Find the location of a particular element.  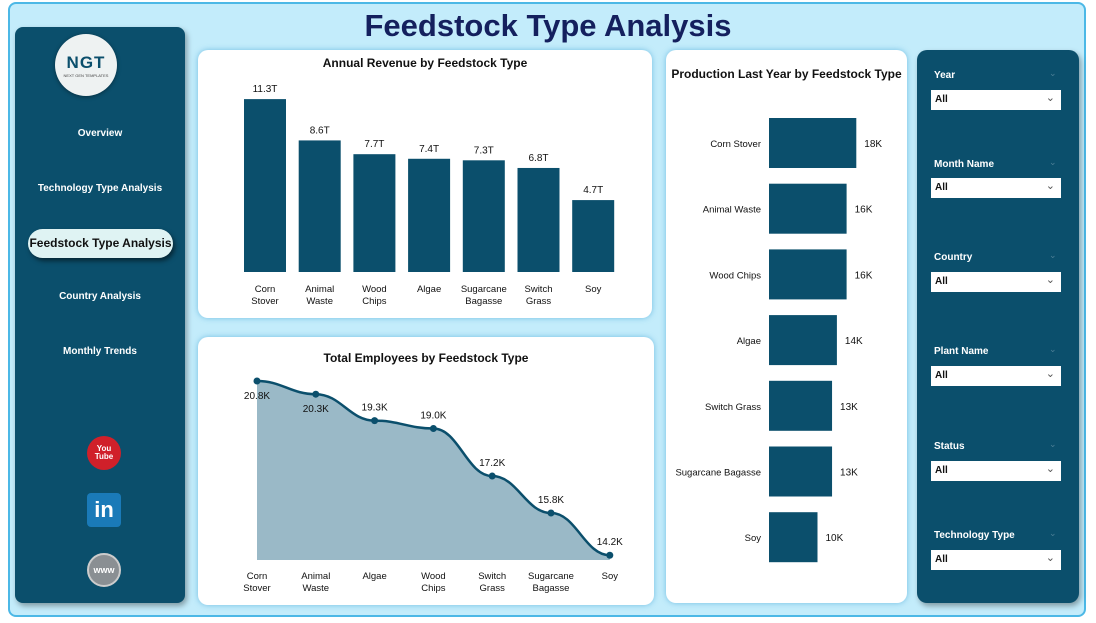

revenue-category-label: Grass is located at coordinates (539, 301).